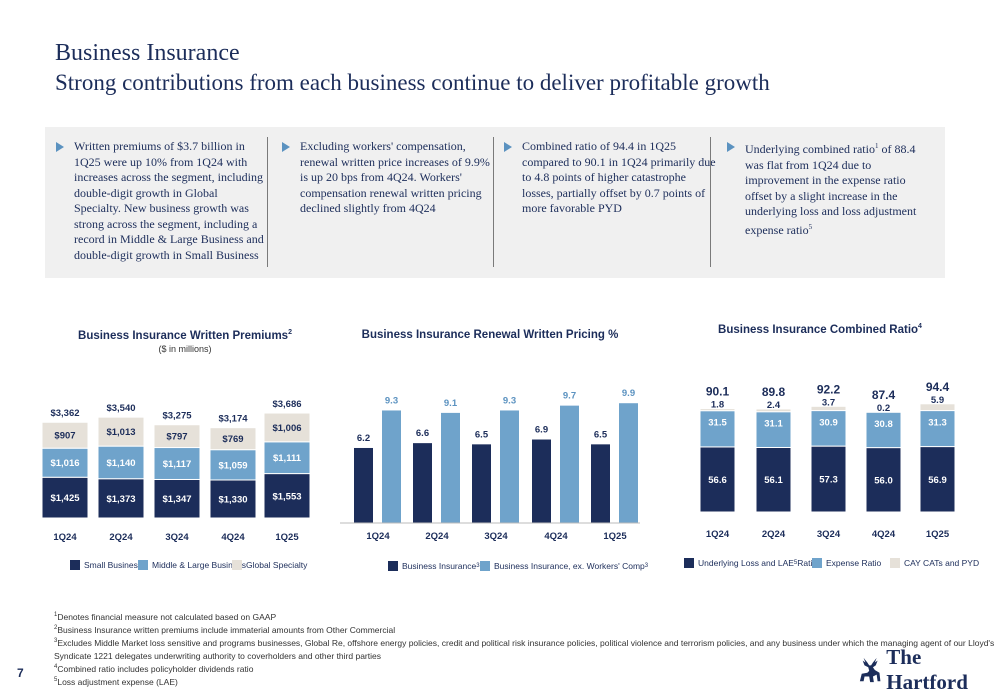 The height and width of the screenshot is (695, 1000). What do you see at coordinates (269, 565) in the screenshot?
I see `legend-item: Global Specialty` at bounding box center [269, 565].